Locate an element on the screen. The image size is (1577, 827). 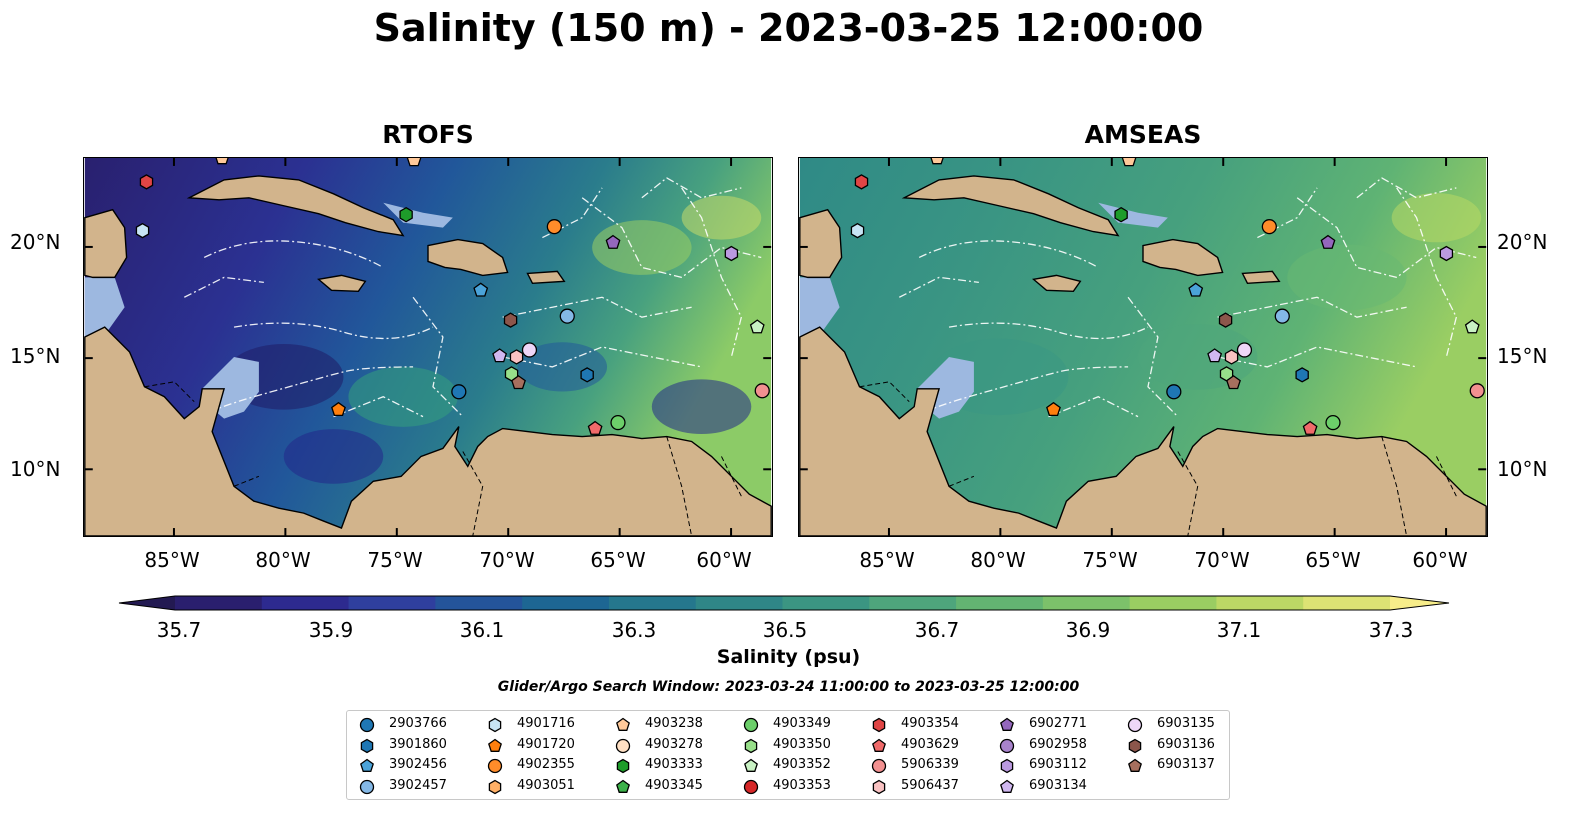
lat-tick-label: 20°N is located at coordinates (35, 242).